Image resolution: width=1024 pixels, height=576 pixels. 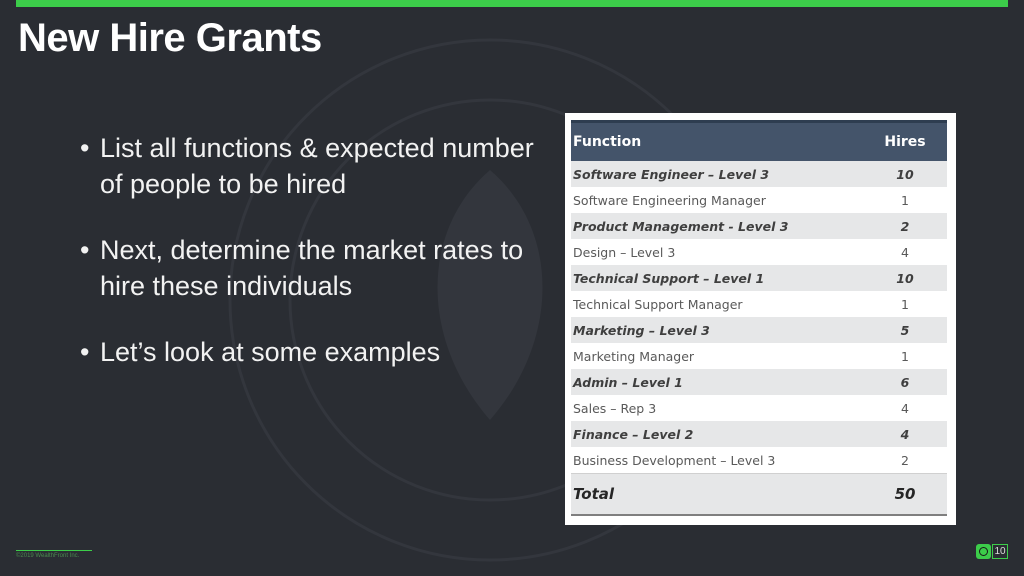 What do you see at coordinates (717, 174) in the screenshot?
I see `cell-function: Software Engineer – Level 3` at bounding box center [717, 174].